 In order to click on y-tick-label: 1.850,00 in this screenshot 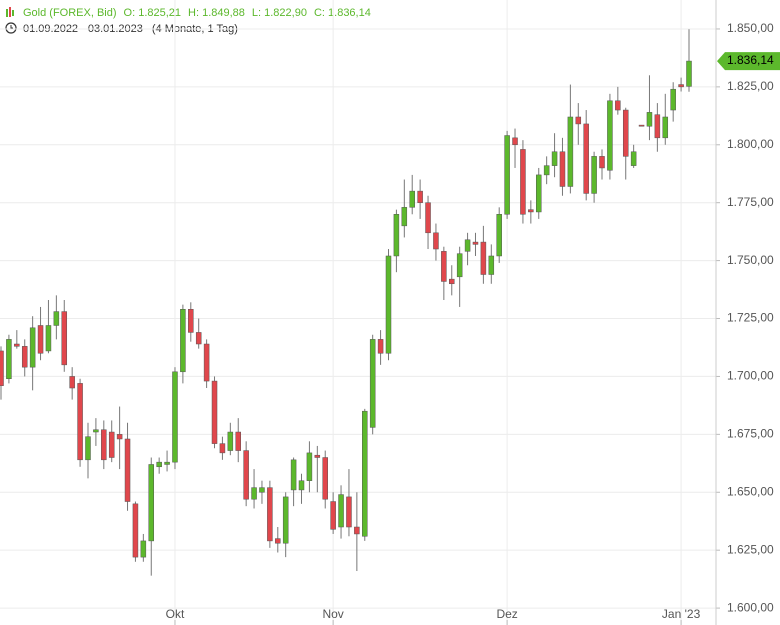, I will do `click(750, 28)`.